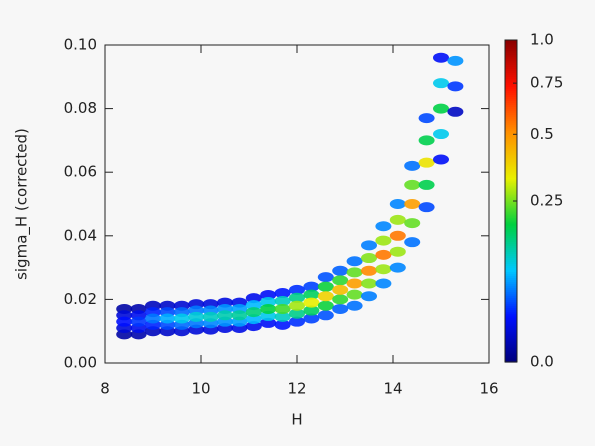 The height and width of the screenshot is (446, 595). Describe the element at coordinates (80, 299) in the screenshot. I see `y-tick-label: 0.02` at that location.